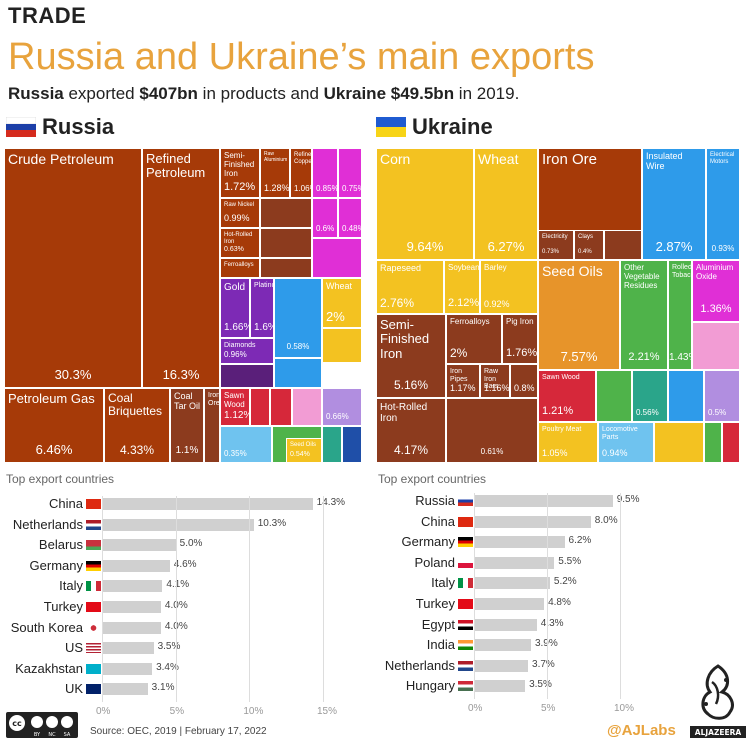 Image resolution: width=753 pixels, height=748 pixels. Describe the element at coordinates (36, 93) in the screenshot. I see `subtitle-bold-russia: Russia` at that location.